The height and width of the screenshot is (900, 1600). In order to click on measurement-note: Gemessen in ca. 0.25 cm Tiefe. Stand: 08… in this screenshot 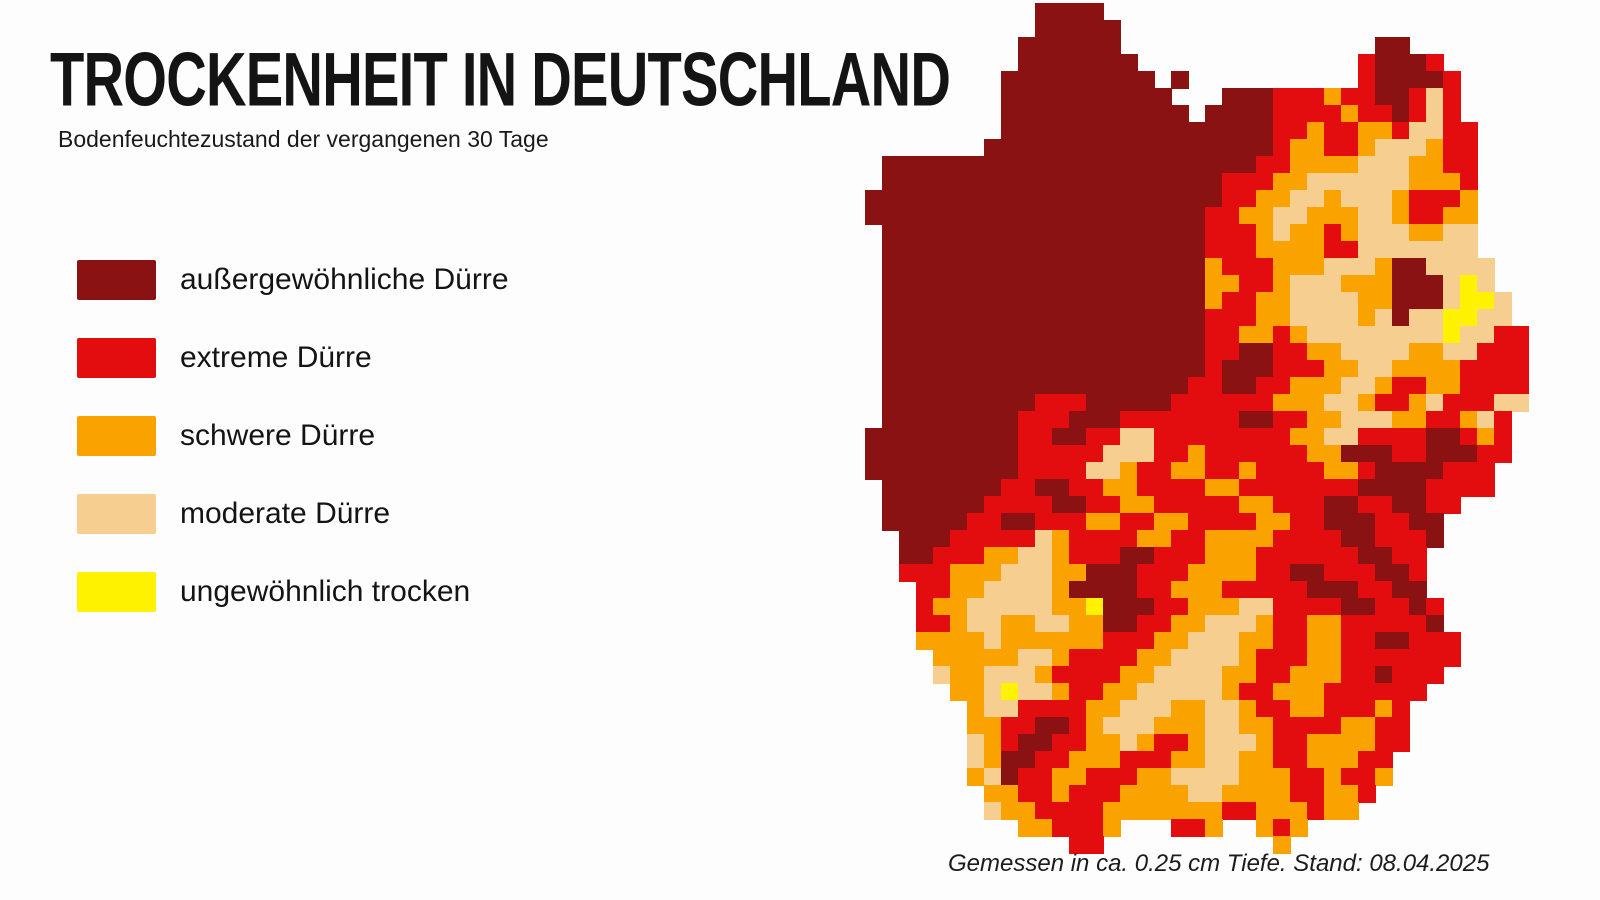, I will do `click(1219, 863)`.